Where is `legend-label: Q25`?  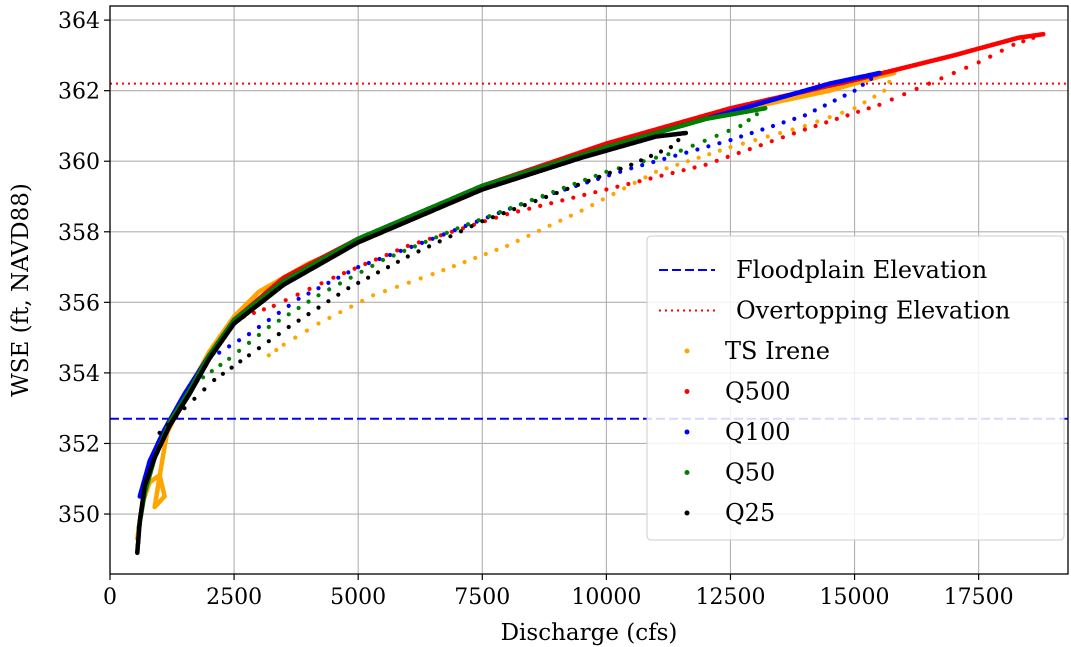
legend-label: Q25 is located at coordinates (750, 513).